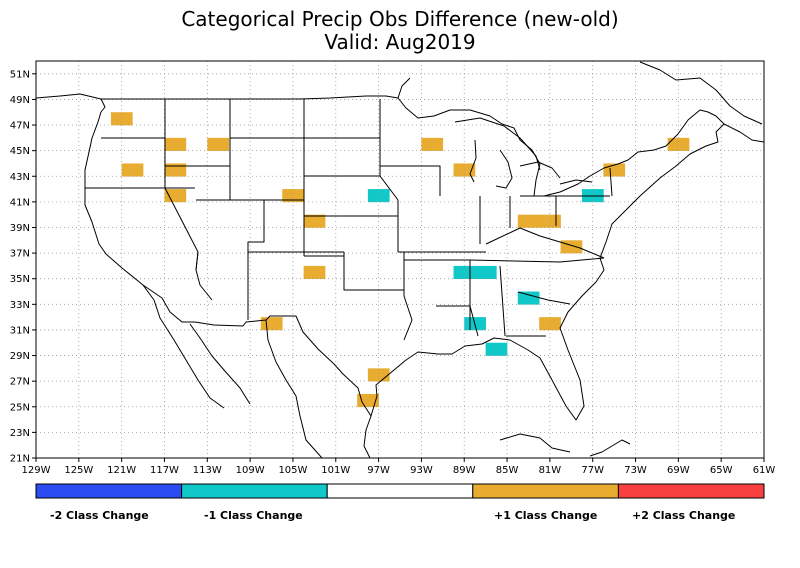  Describe the element at coordinates (99, 515) in the screenshot. I see `legend-label: -2 Class Change` at that location.